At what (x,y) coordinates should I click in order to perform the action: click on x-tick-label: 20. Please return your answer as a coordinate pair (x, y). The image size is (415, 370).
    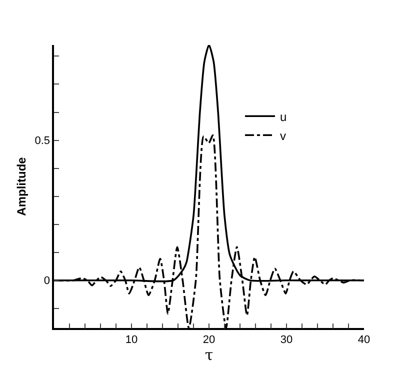
    Looking at the image, I should click on (209, 340).